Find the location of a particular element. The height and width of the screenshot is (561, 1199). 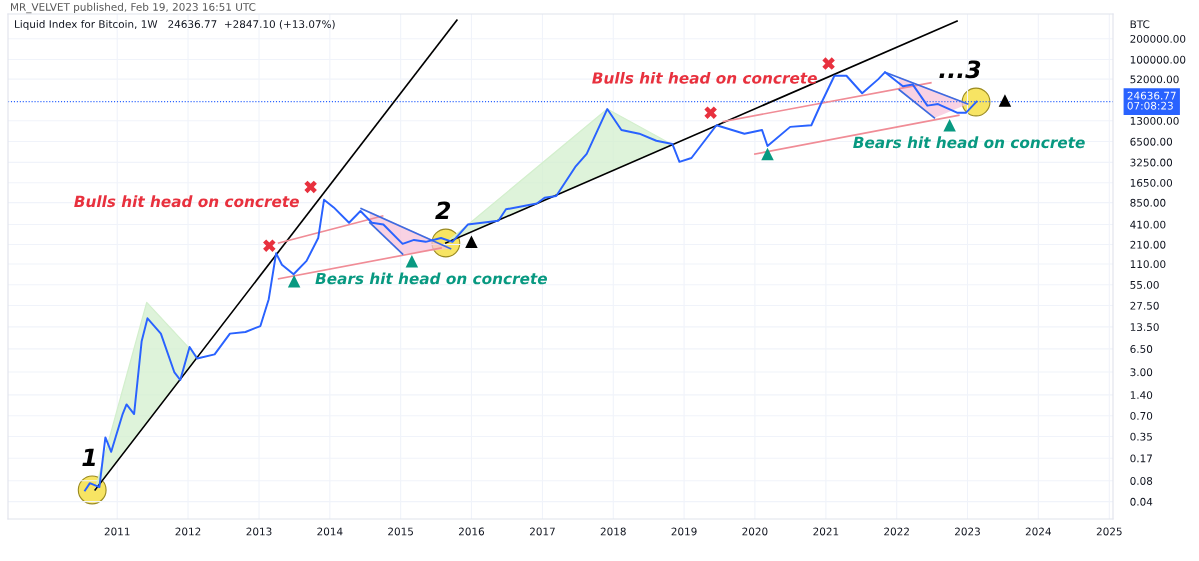

y-tick-label: 0.70 is located at coordinates (1141, 415).